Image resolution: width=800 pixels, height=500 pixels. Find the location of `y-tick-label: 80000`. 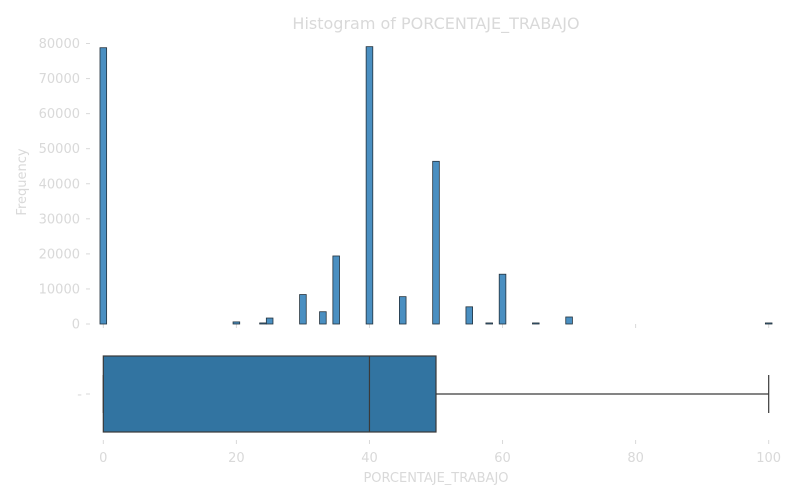

y-tick-label: 80000 is located at coordinates (59, 44).